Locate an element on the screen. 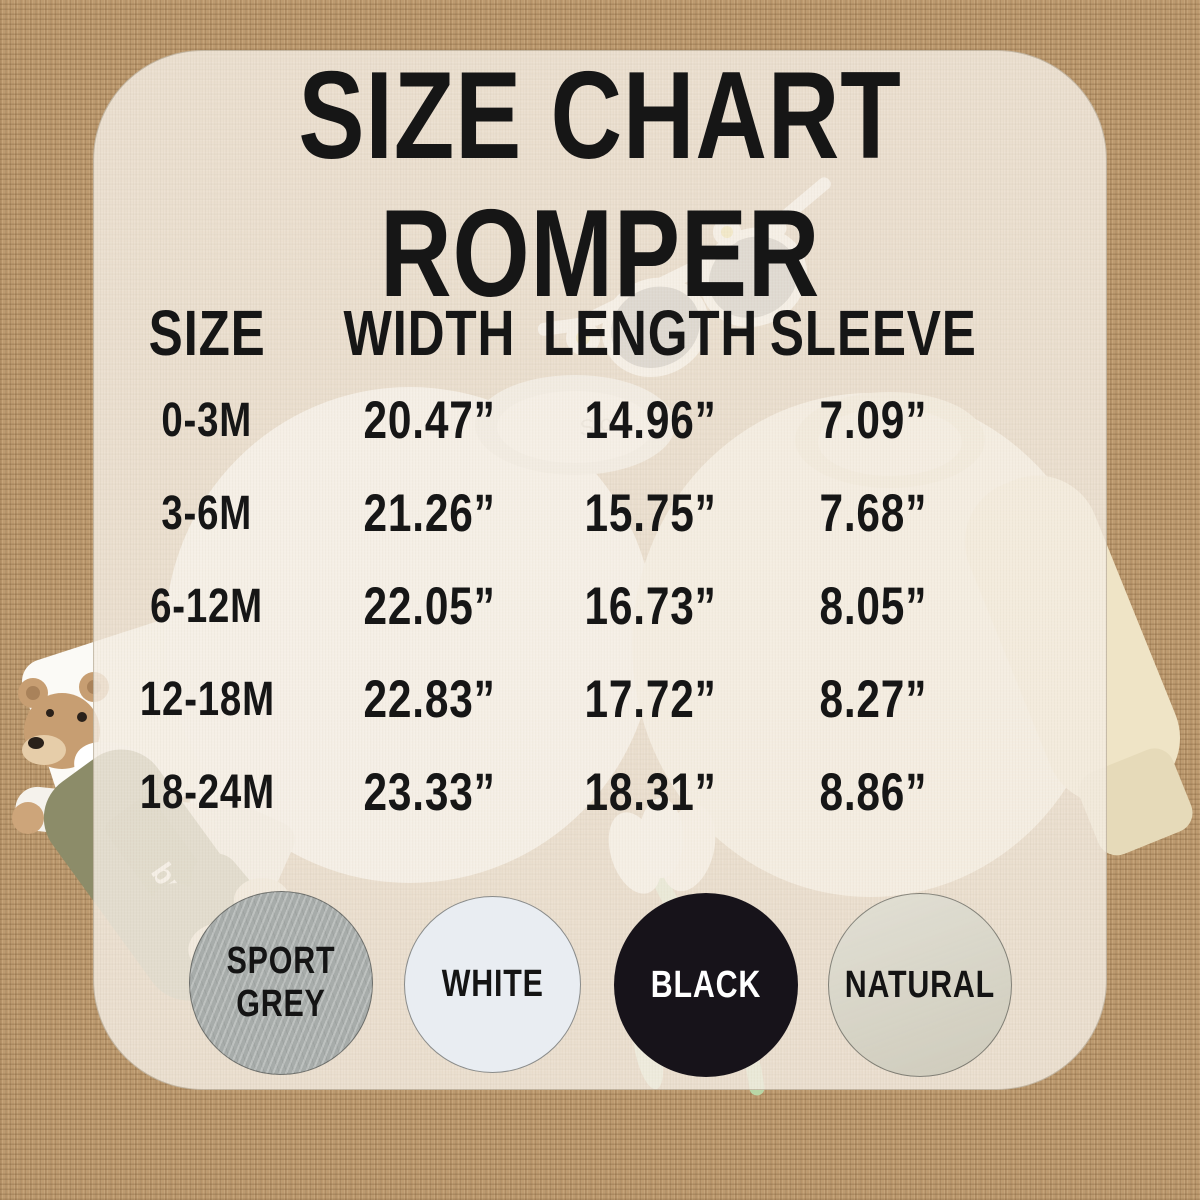  column-header-length: LENGTH is located at coordinates (651, 333).